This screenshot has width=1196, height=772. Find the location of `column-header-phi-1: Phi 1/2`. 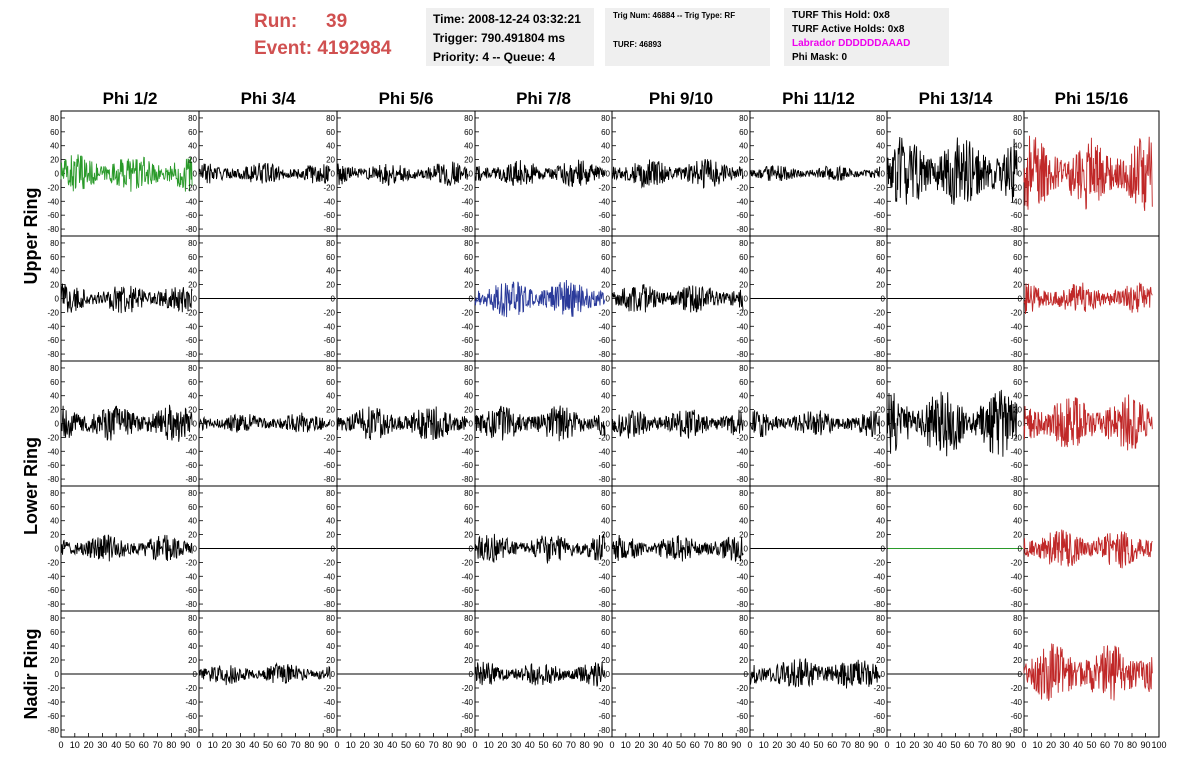

column-header-phi-1: Phi 1/2 is located at coordinates (130, 98).